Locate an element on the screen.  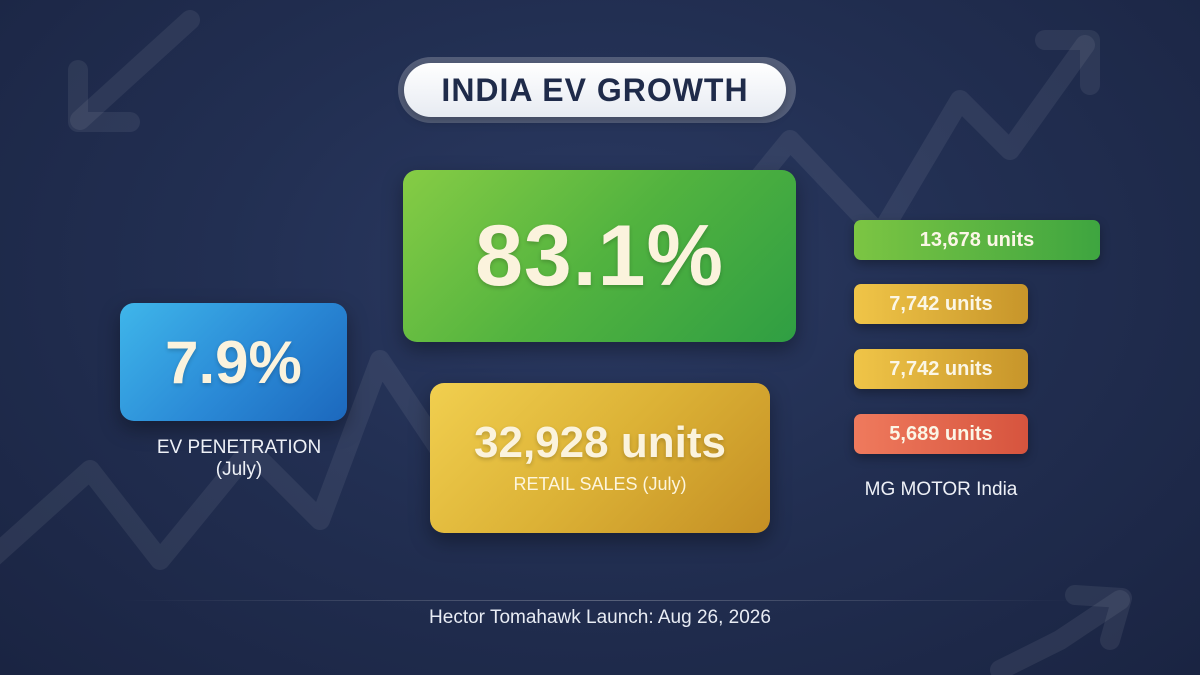
trend-down-arrow-icon is located at coordinates (135, 70).